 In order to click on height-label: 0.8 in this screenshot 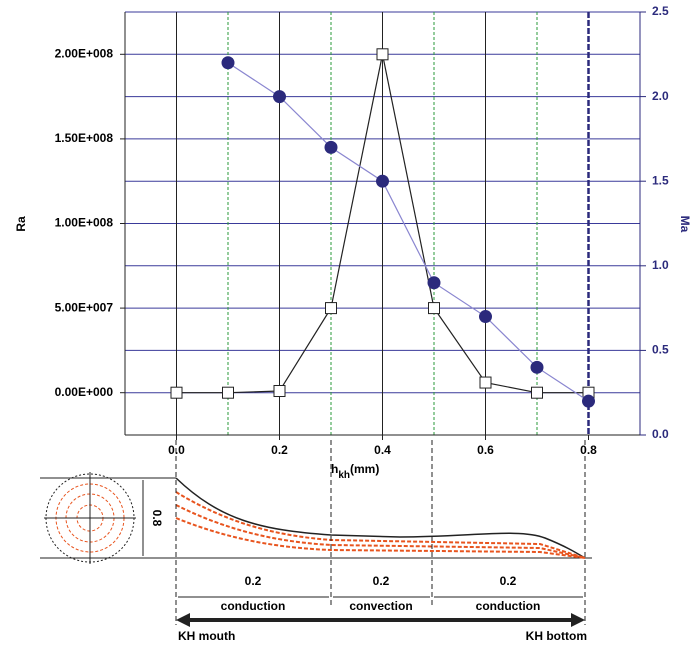, I will do `click(157, 518)`.